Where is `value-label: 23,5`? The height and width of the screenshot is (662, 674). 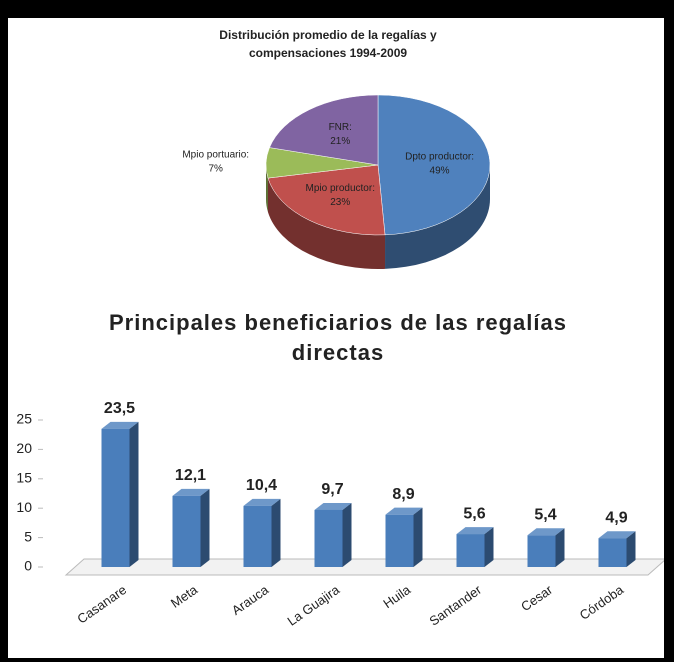
value-label: 23,5 is located at coordinates (119, 408).